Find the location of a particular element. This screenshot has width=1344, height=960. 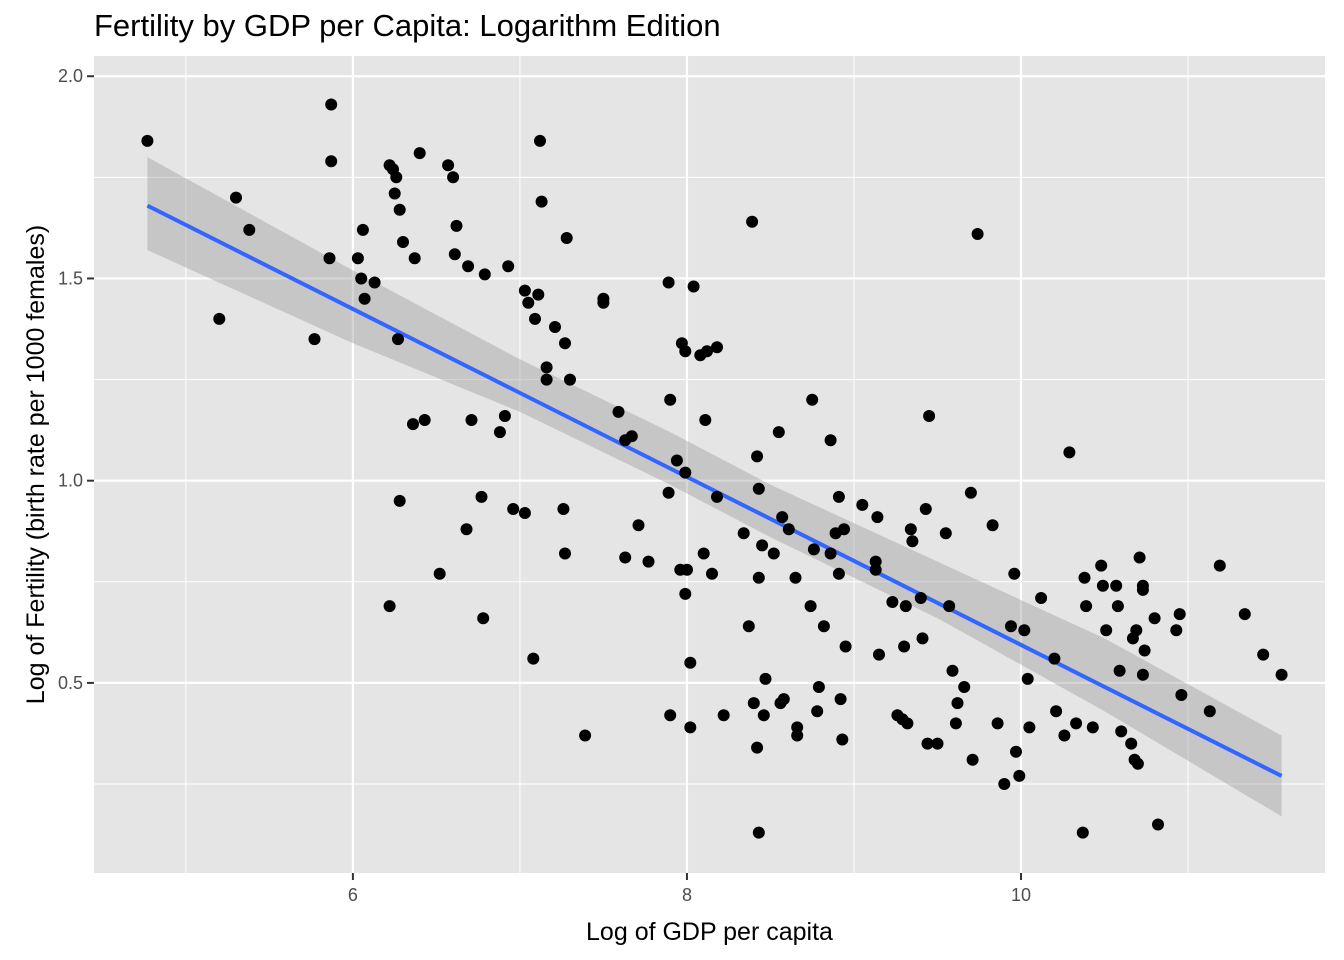

y-tick-label: 1.0 is located at coordinates (70, 481).